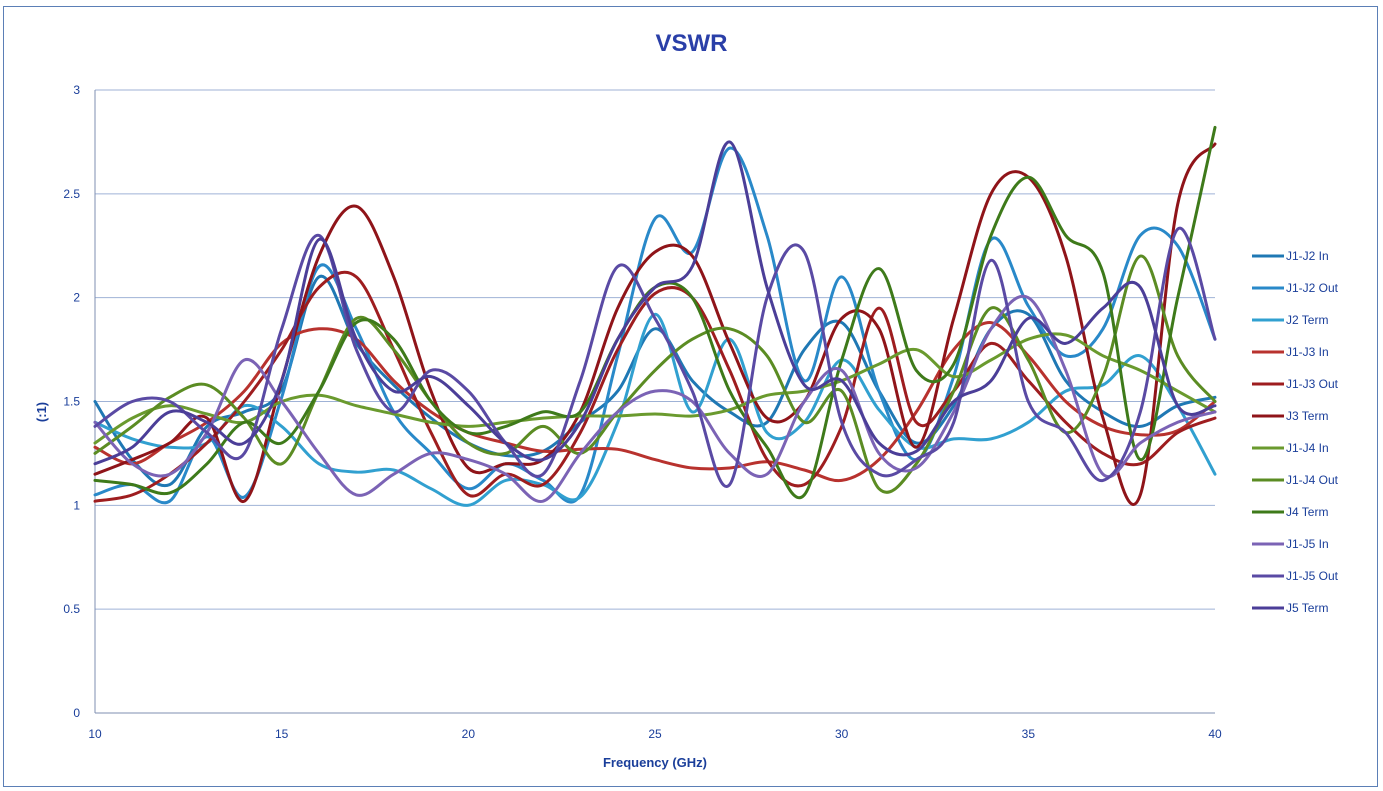  I want to click on x-tick-label: 30, so click(842, 734).